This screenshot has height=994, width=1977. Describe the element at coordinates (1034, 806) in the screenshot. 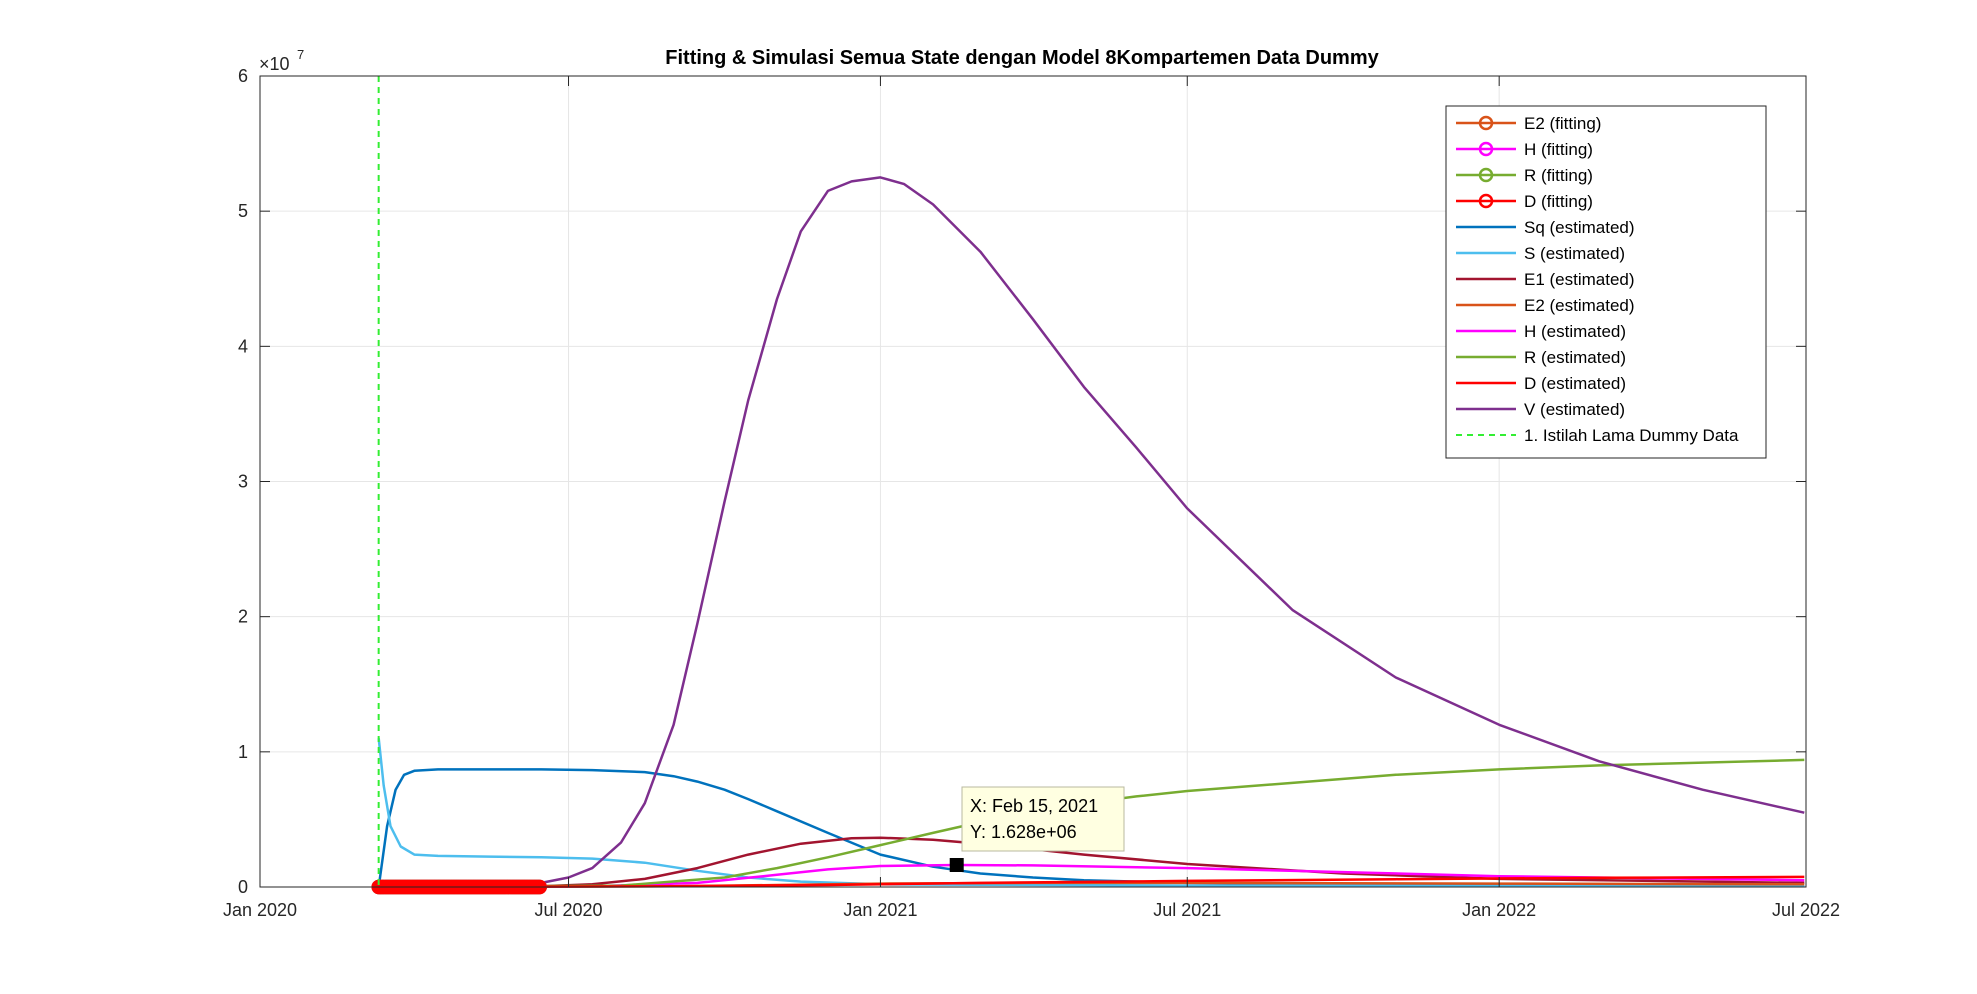

I see `datatip-x-text: X: Feb 15, 2021` at that location.